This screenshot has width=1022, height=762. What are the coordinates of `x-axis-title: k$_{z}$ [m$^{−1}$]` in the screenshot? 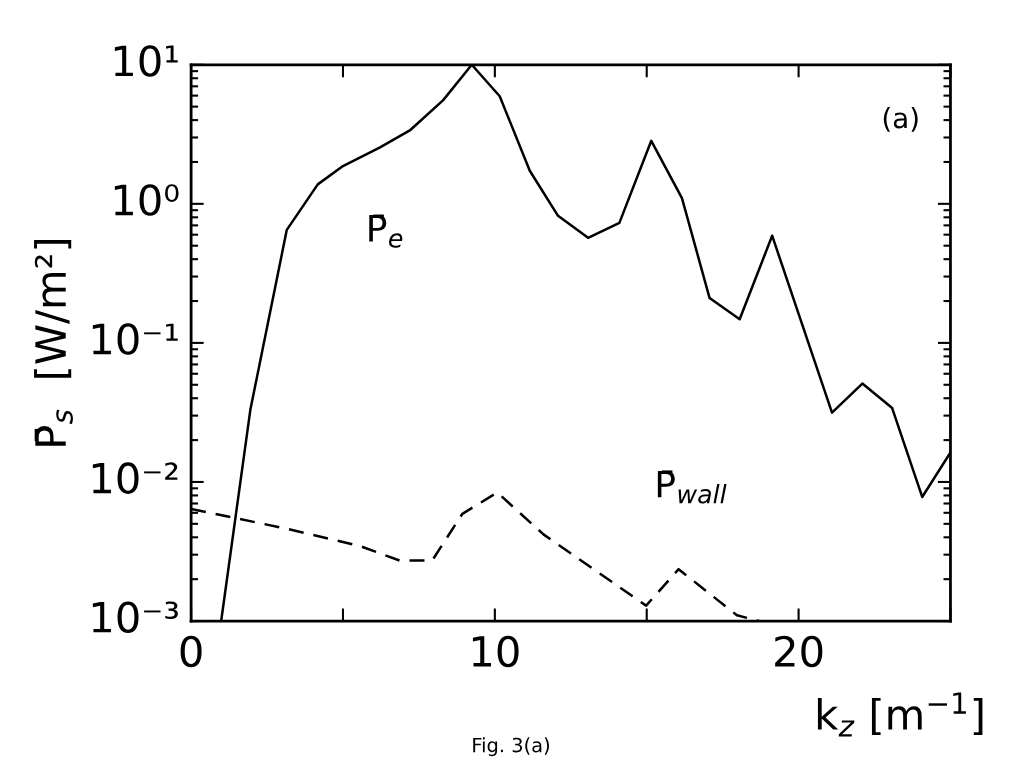 It's located at (900, 714).